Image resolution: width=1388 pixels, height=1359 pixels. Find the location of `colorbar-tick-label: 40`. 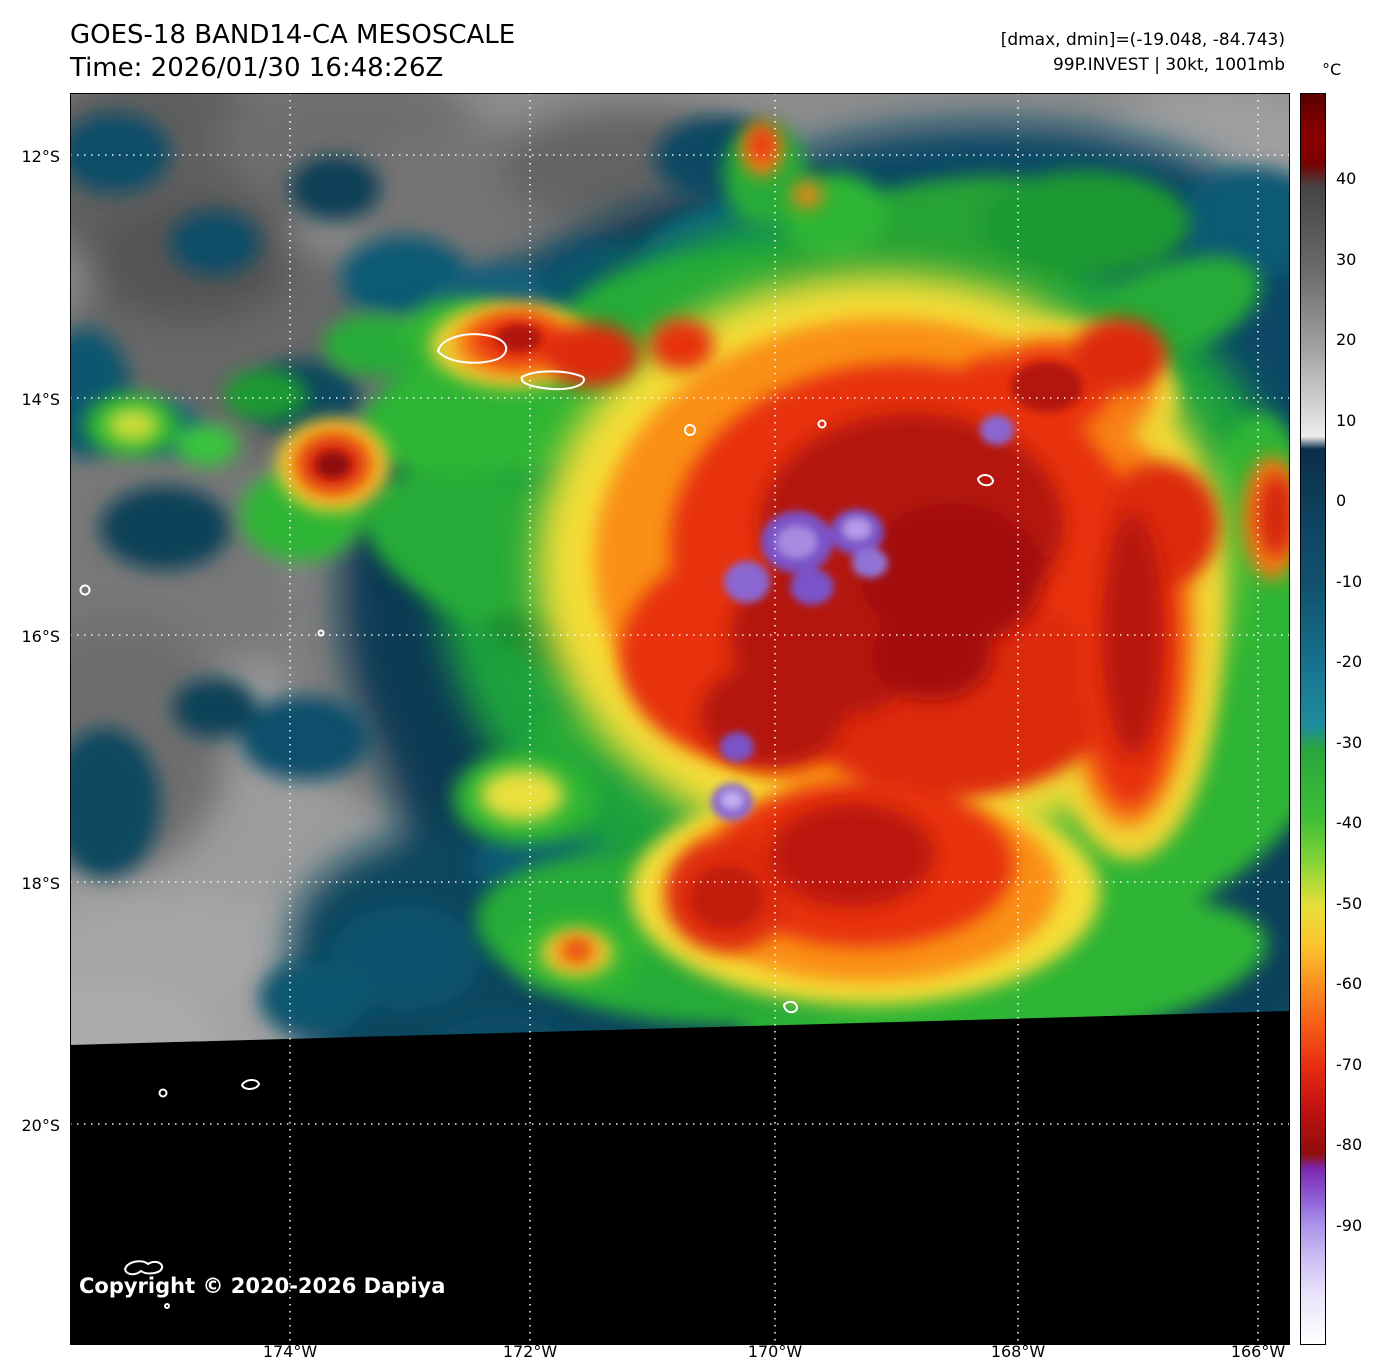

colorbar-tick-label: 40 is located at coordinates (1346, 178).